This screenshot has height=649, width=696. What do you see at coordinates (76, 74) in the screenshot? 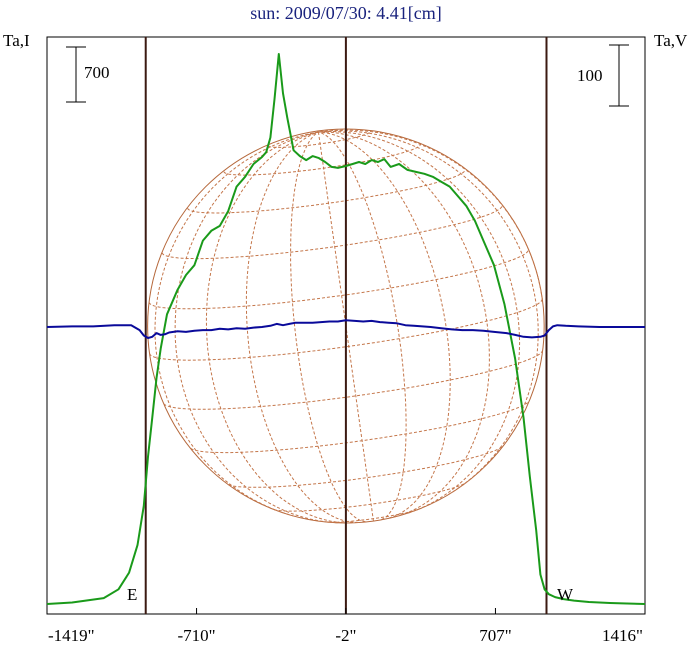
I see `scale-bar-left` at bounding box center [76, 74].